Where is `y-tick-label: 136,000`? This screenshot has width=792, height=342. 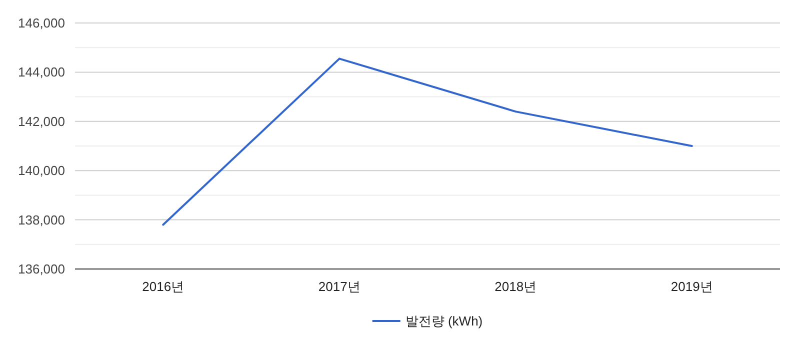 y-tick-label: 136,000 is located at coordinates (41, 269).